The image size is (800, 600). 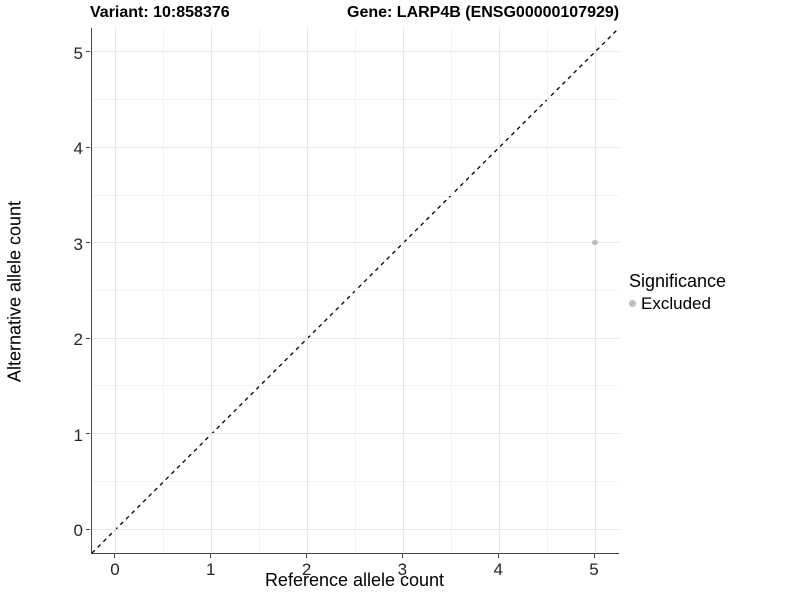 What do you see at coordinates (678, 281) in the screenshot?
I see `legend-title: Significance` at bounding box center [678, 281].